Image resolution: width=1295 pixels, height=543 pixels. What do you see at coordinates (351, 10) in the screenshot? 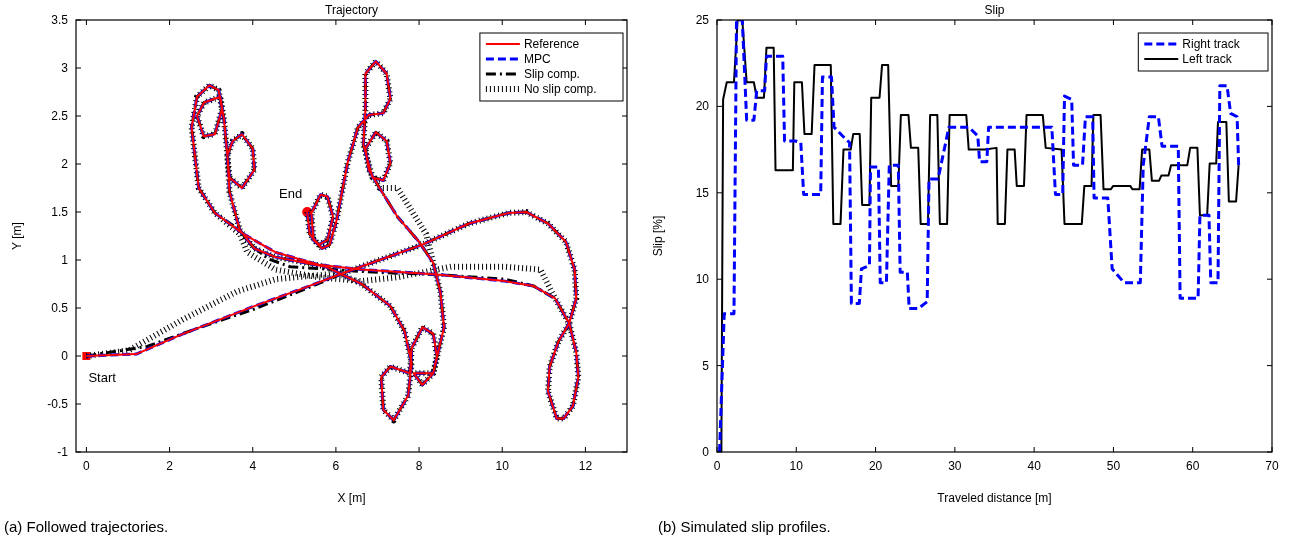
I see `chart-title: Trajectory` at bounding box center [351, 10].